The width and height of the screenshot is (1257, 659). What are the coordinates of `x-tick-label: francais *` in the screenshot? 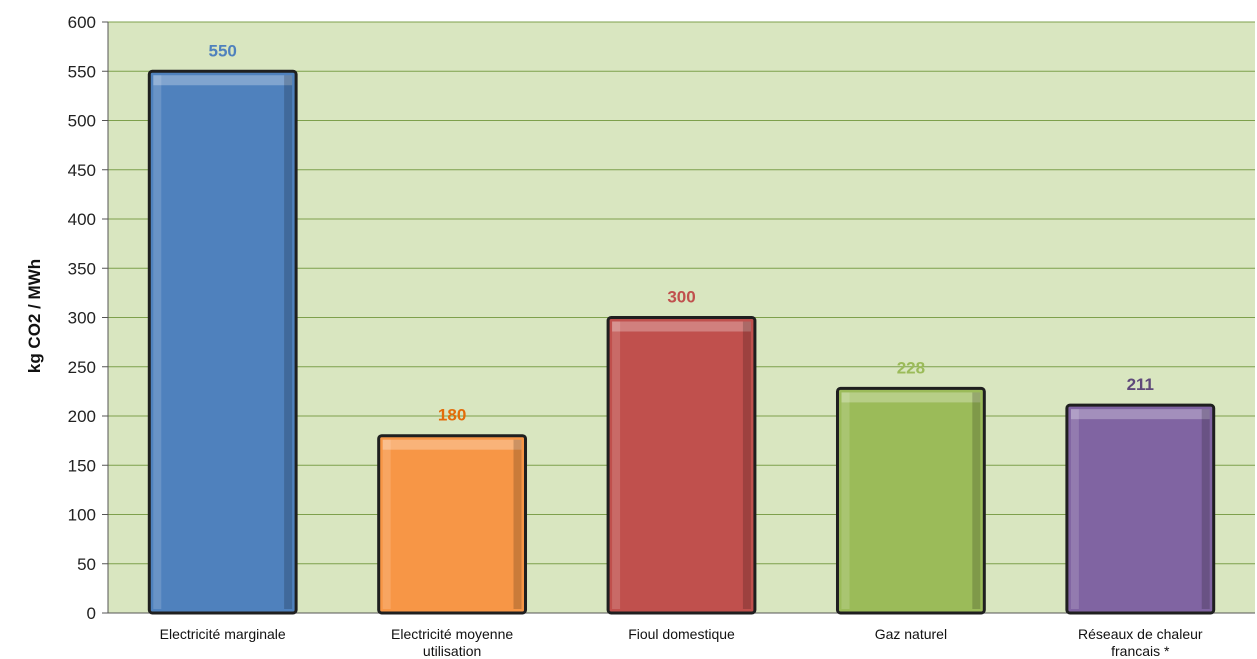 It's located at (1140, 651).